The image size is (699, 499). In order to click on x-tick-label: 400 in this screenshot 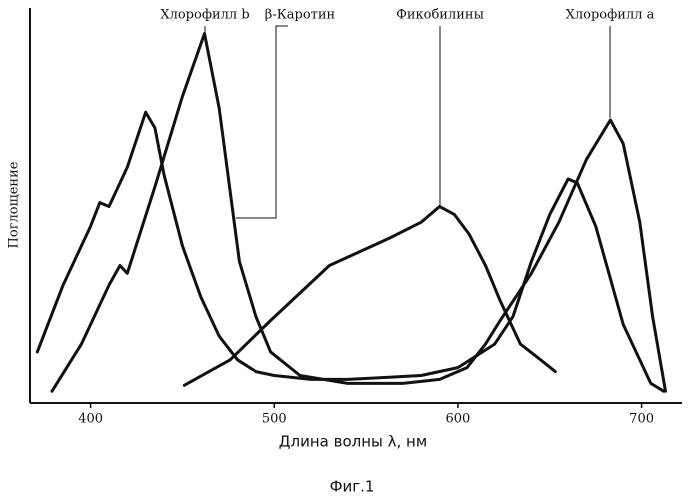, I will do `click(90, 419)`.